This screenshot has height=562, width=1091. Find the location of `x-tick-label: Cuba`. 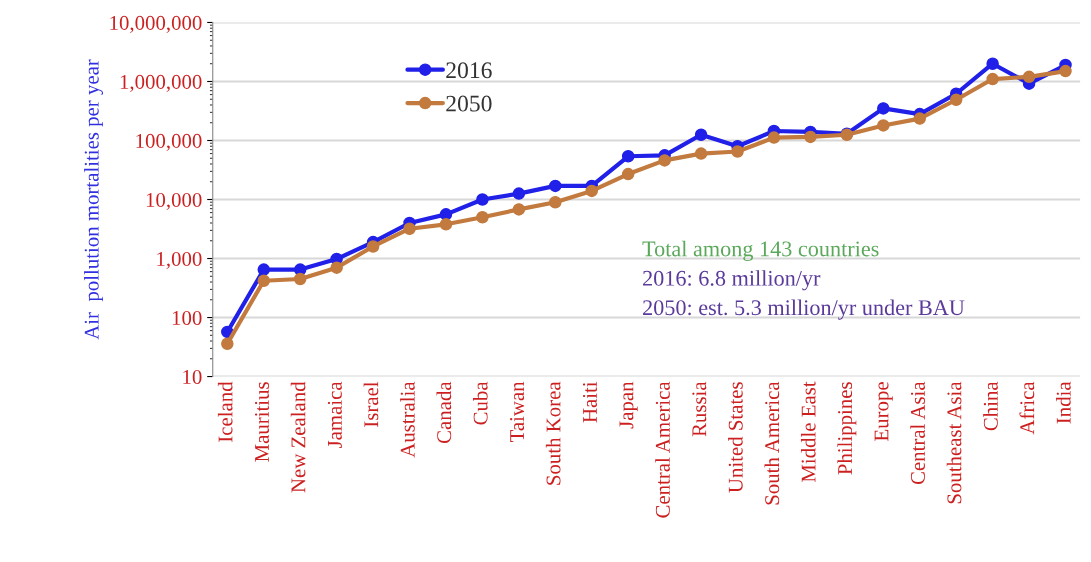

x-tick-label: Cuba is located at coordinates (480, 403).